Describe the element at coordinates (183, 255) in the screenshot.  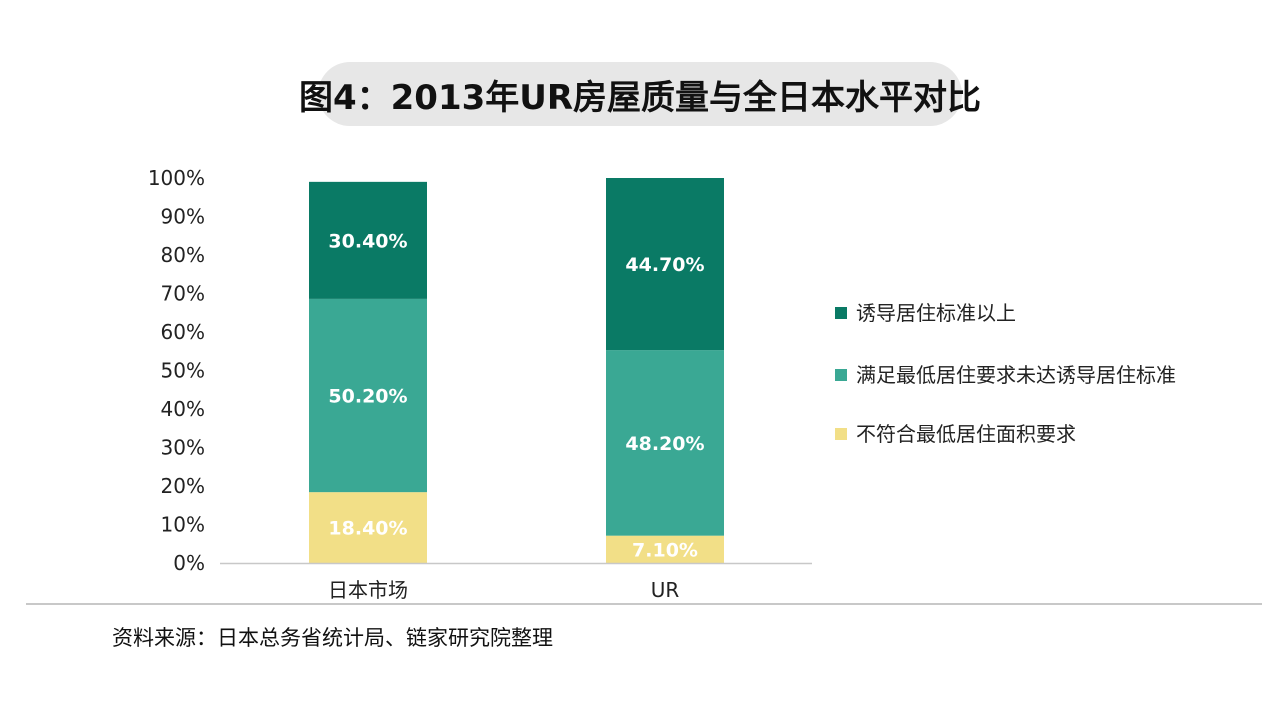
I see `y-tick-label: 80%` at that location.